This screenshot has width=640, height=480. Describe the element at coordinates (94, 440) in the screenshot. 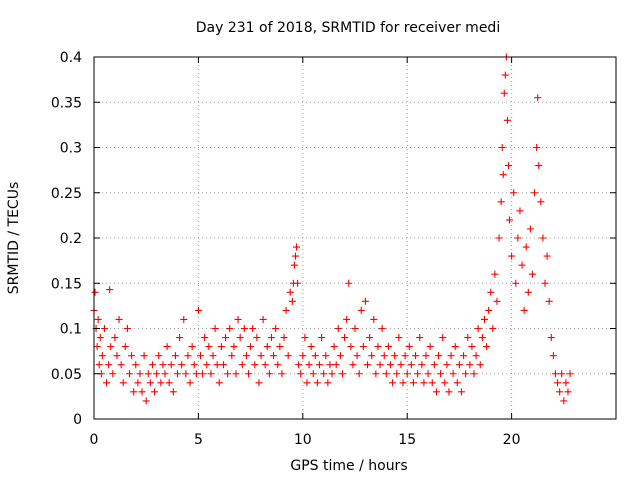

I see `x-tick-label: 0` at that location.